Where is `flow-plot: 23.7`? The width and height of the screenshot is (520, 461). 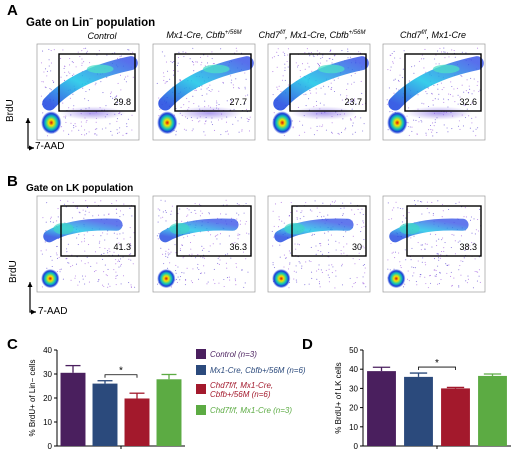
flow-plot: 23.7 is located at coordinates (319, 92).